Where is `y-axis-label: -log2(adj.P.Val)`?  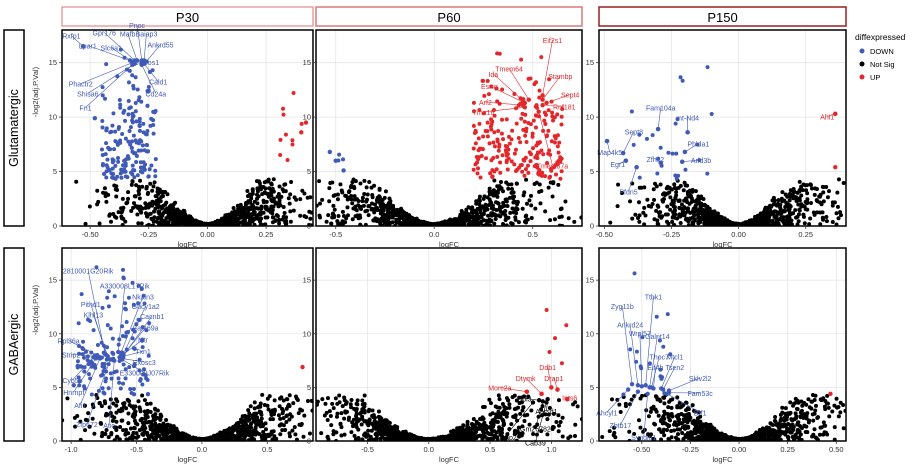 y-axis-label: -log2(adj.P.Val) is located at coordinates (35, 309).